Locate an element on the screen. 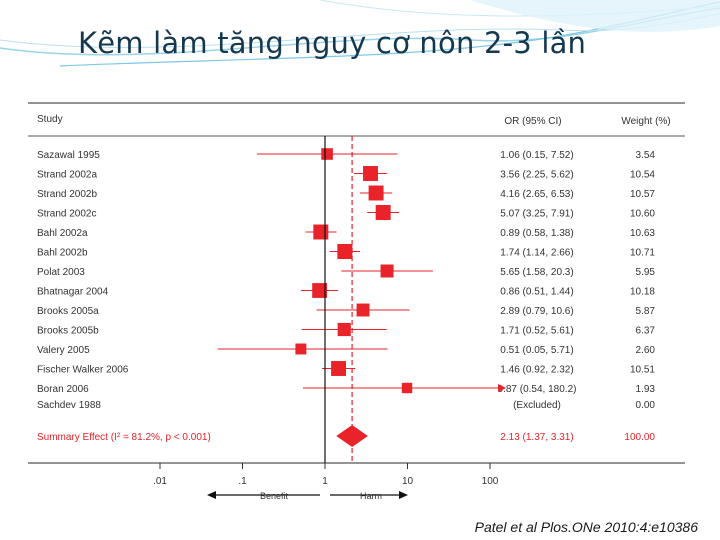  study-name: Brooks 2005a is located at coordinates (68, 311).